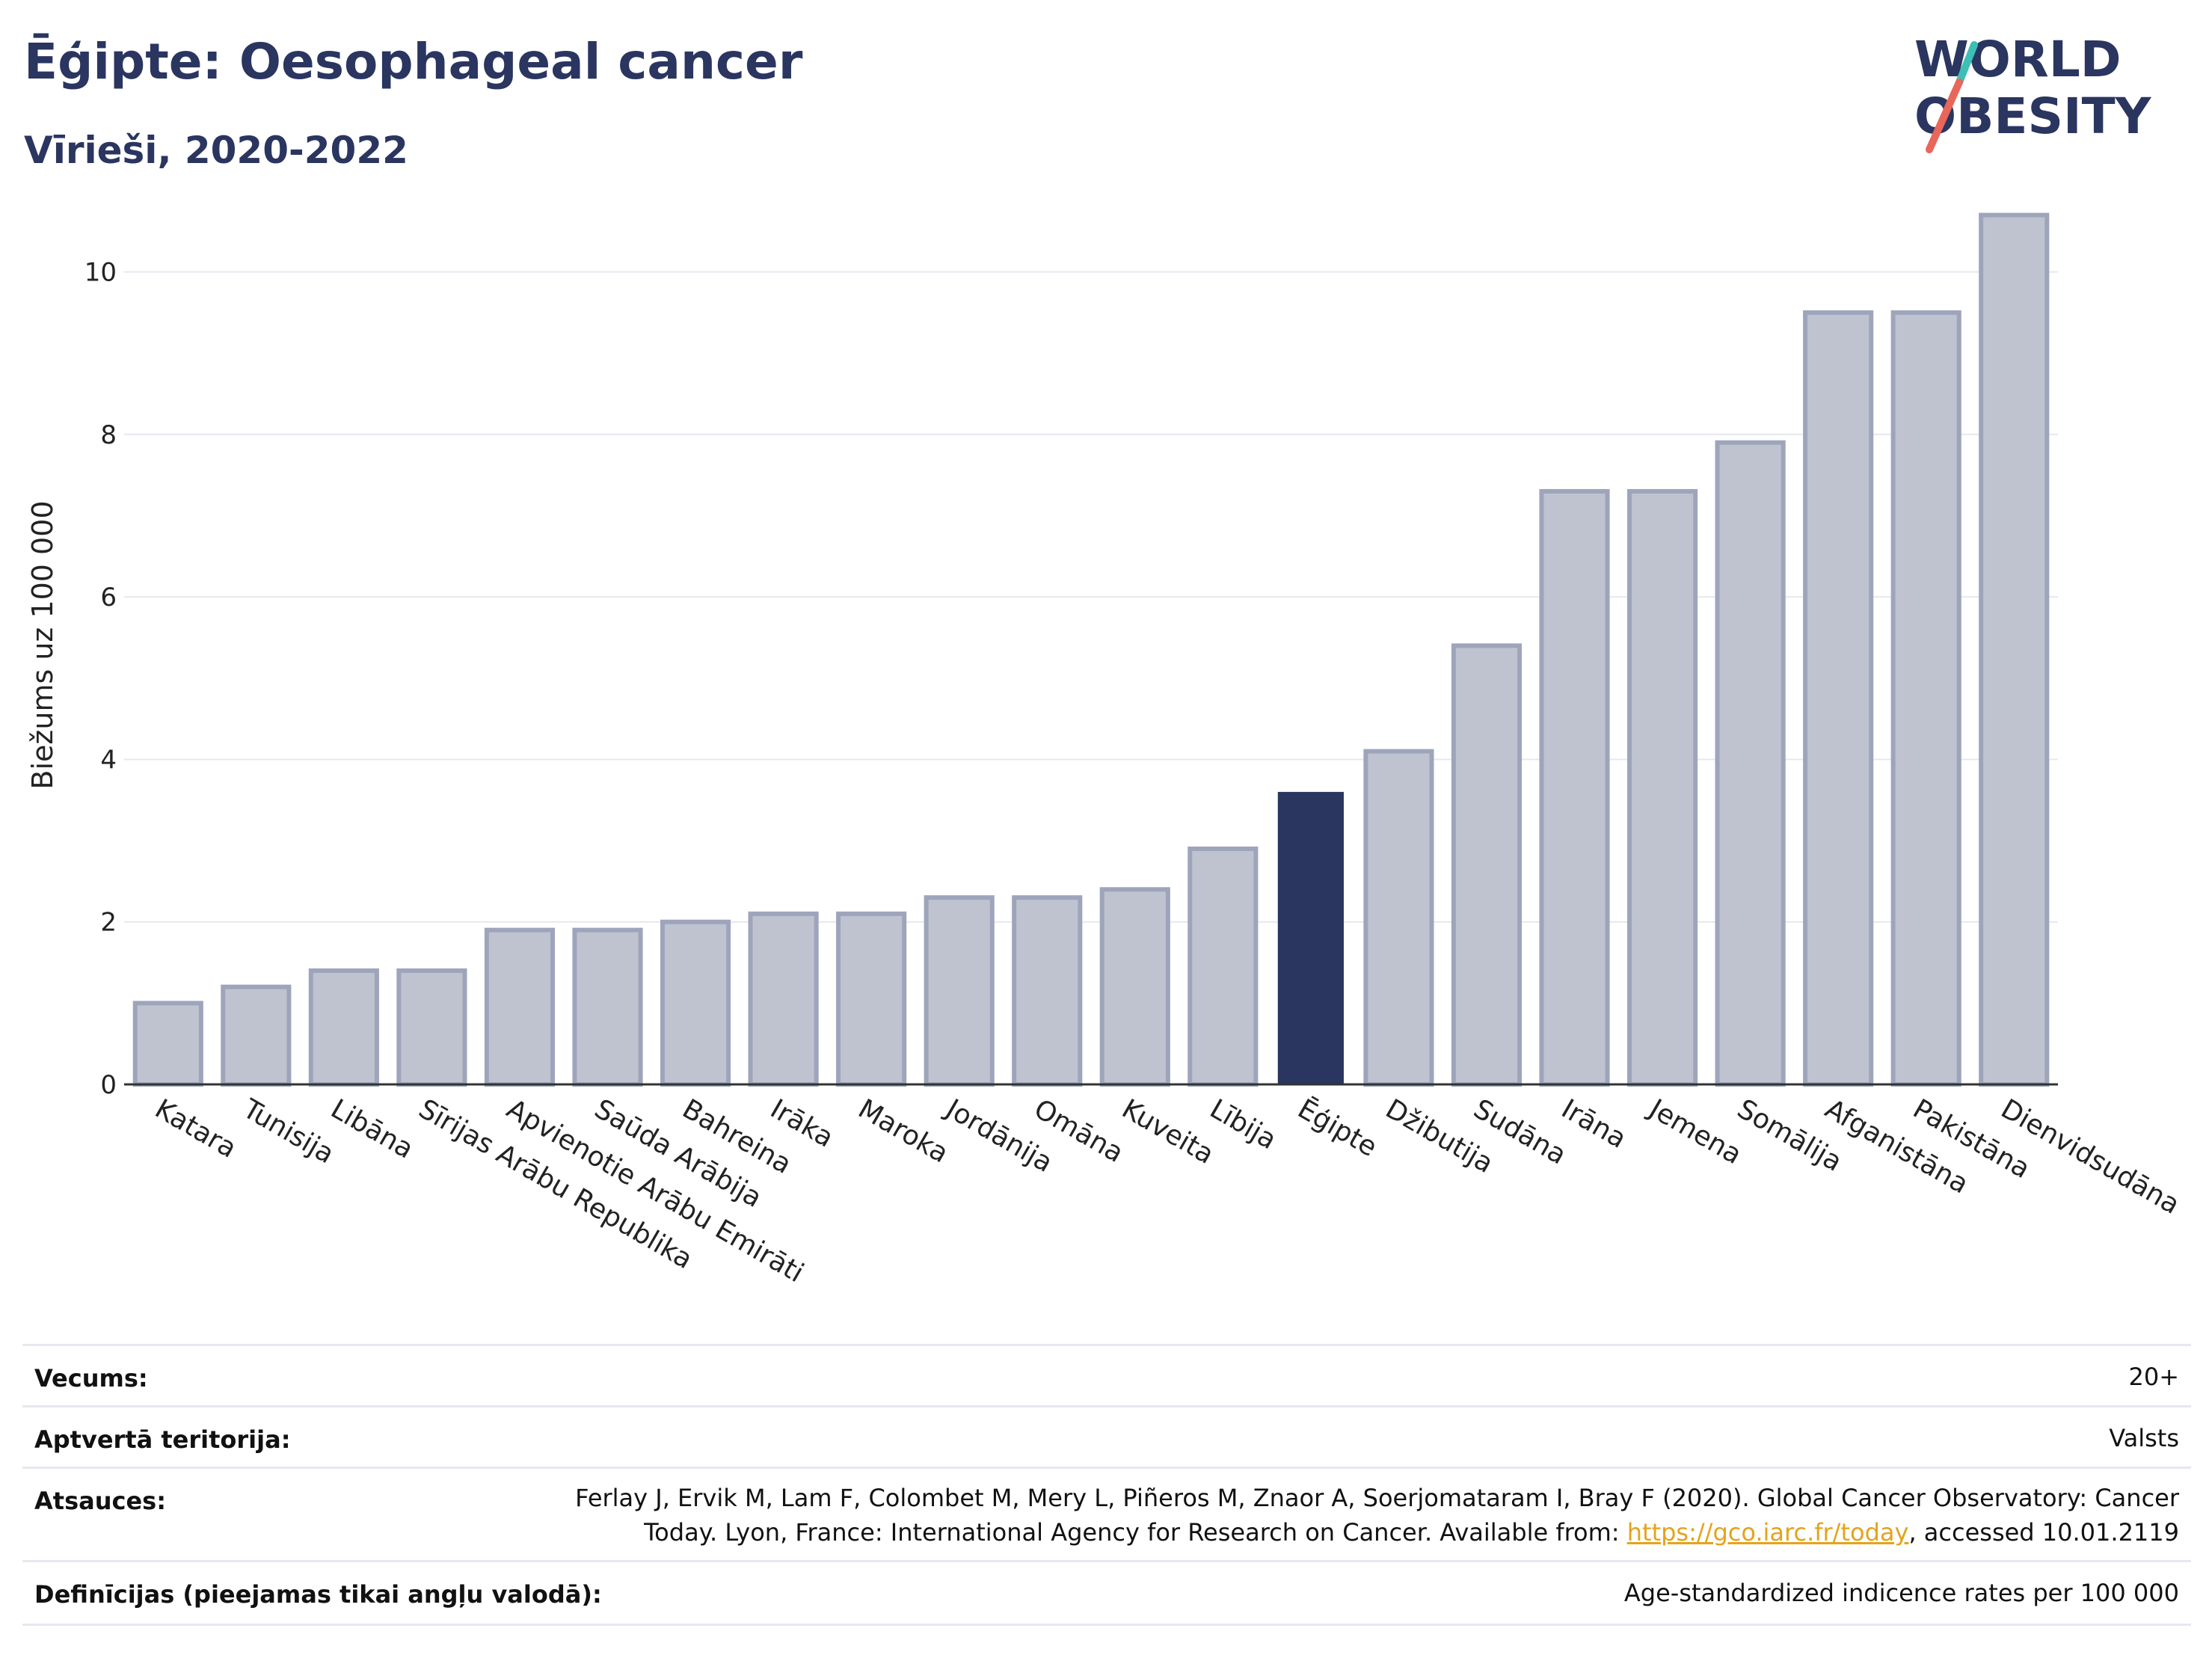 The height and width of the screenshot is (1655, 2212). What do you see at coordinates (1768, 1532) in the screenshot?
I see `references-link: https://gco.iarc.fr/today` at bounding box center [1768, 1532].